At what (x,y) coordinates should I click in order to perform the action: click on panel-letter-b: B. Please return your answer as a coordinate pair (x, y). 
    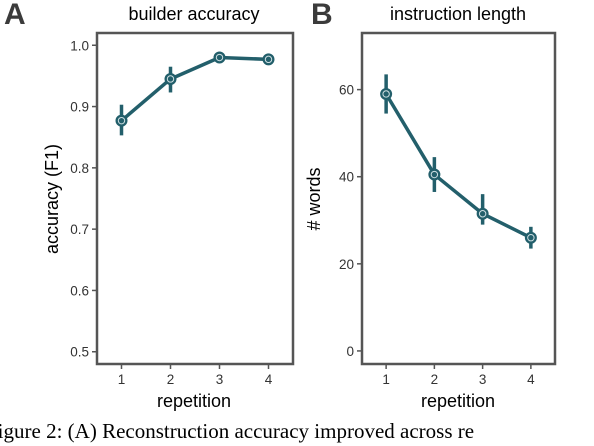
    Looking at the image, I should click on (322, 15).